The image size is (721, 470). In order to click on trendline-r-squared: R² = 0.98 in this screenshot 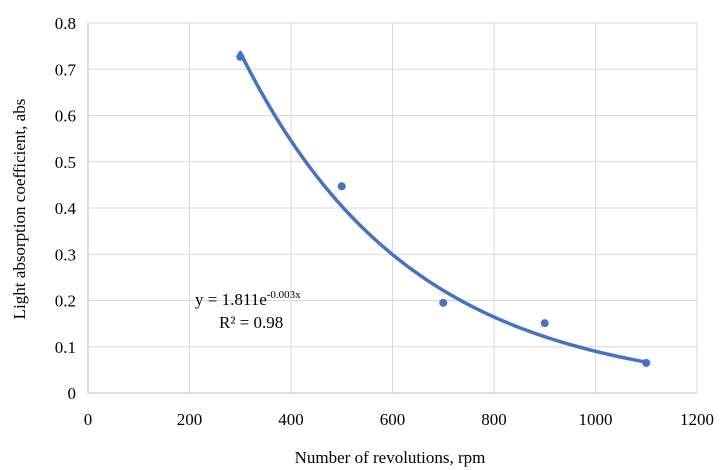, I will do `click(251, 322)`.